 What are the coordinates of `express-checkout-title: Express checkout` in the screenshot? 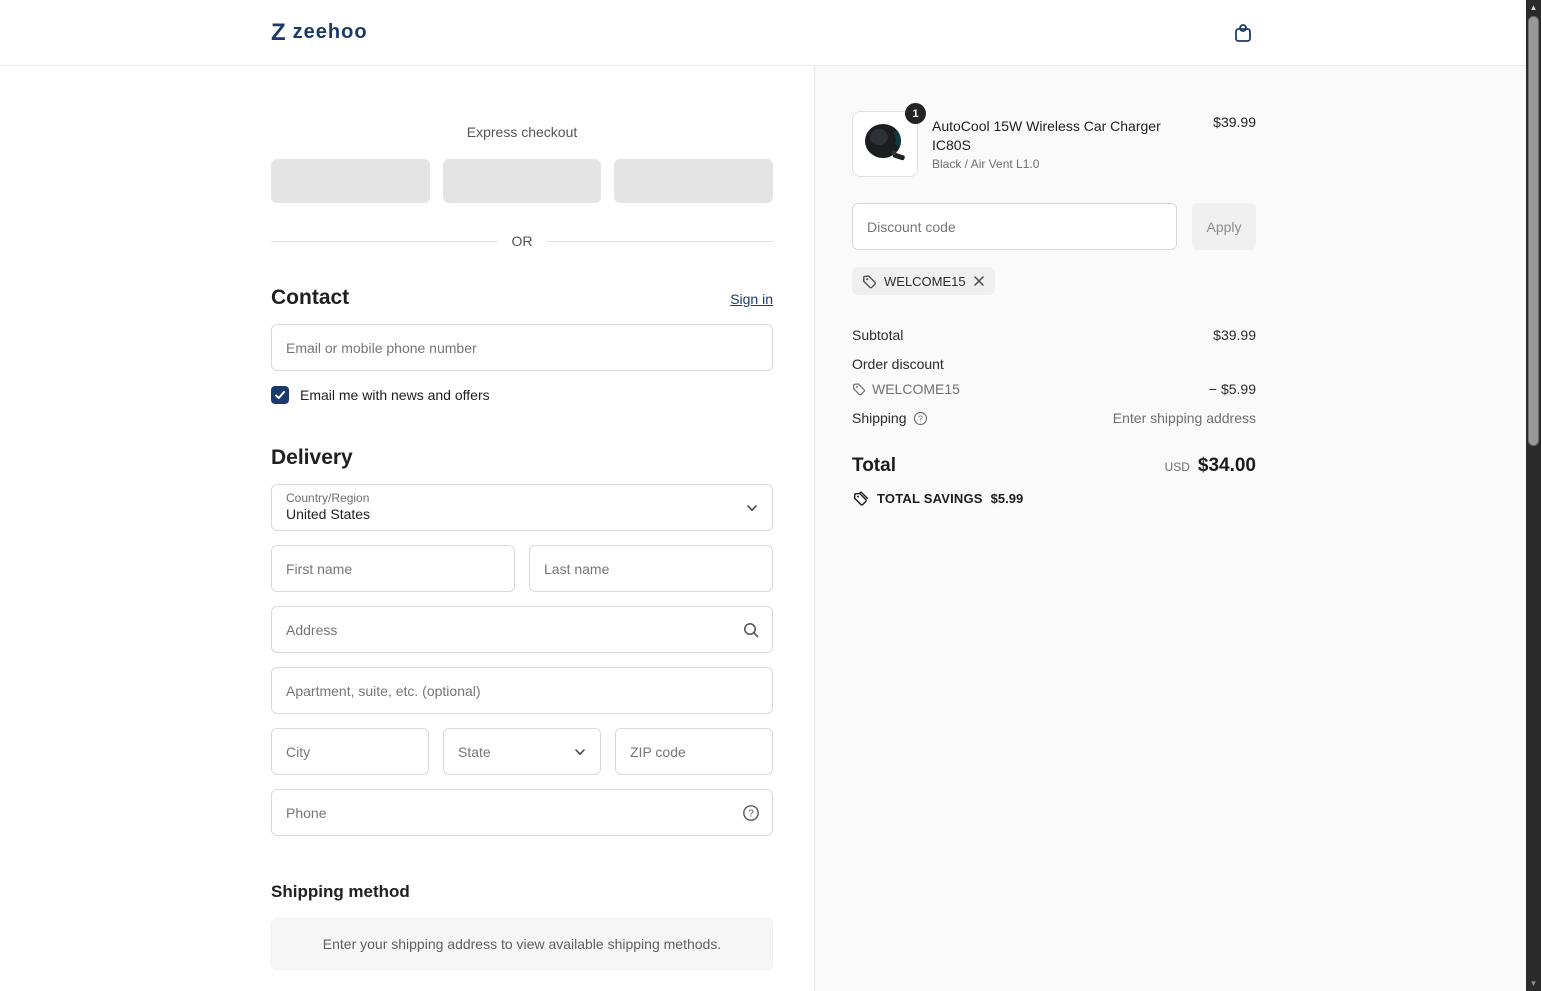 It's located at (522, 132).